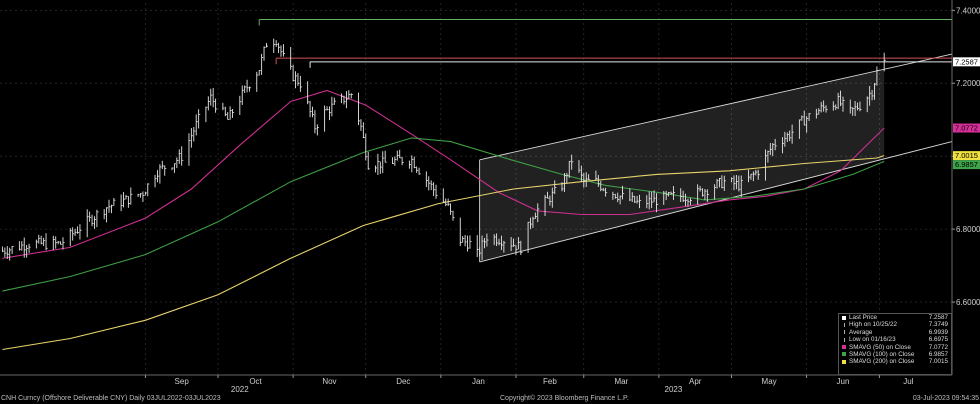 This screenshot has width=980, height=404. Describe the element at coordinates (605, 43) in the screenshot. I see `horizontal-levels` at that location.